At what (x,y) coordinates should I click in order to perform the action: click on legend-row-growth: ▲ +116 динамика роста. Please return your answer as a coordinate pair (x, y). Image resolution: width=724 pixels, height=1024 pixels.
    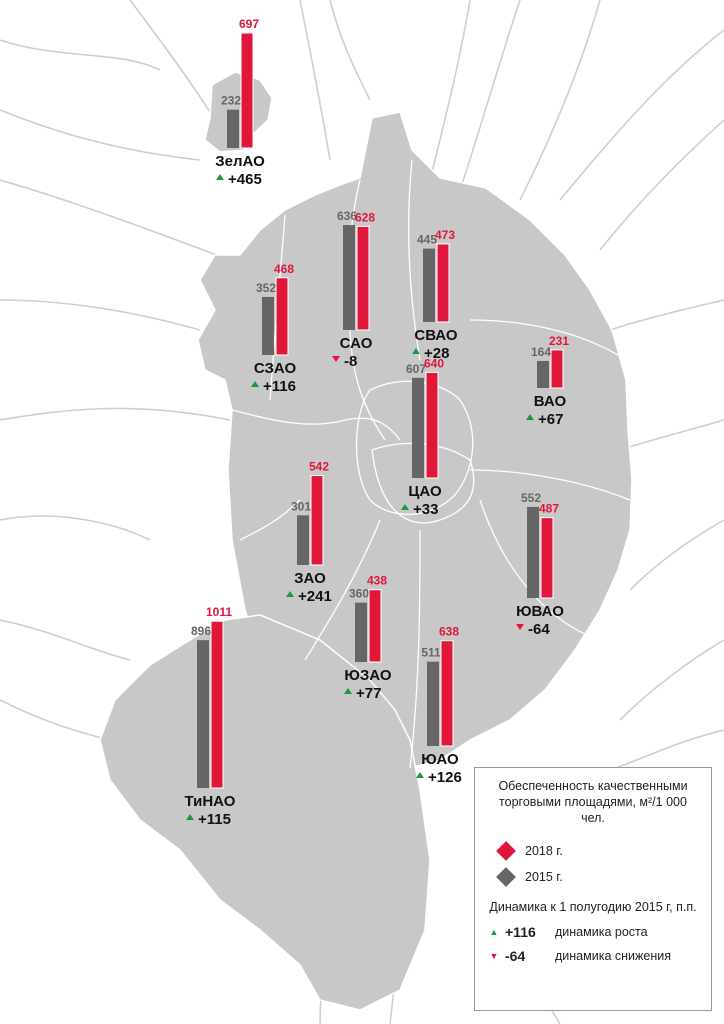
    Looking at the image, I should click on (593, 932).